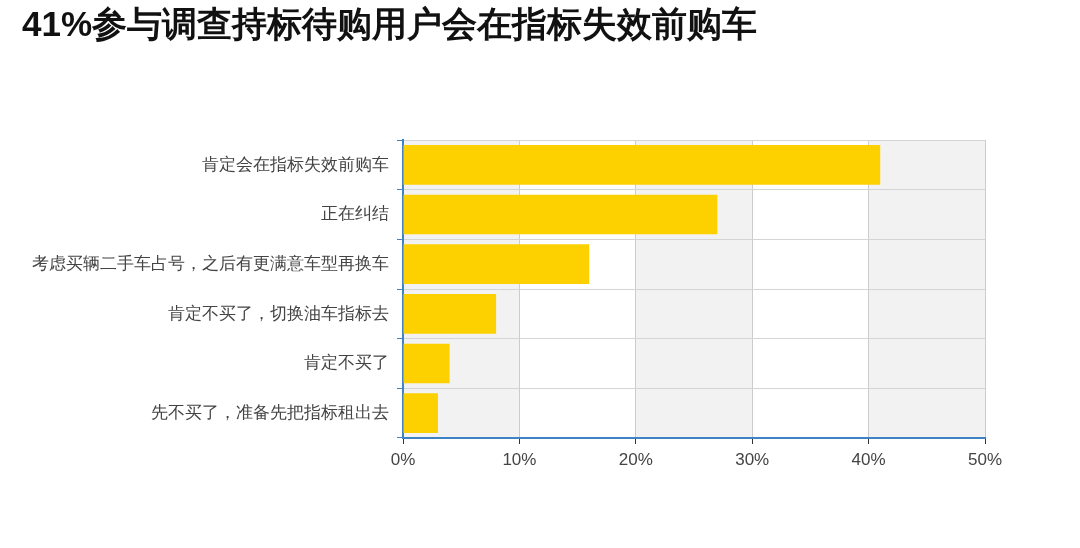 The image size is (1080, 548). Describe the element at coordinates (355, 214) in the screenshot. I see `y-tick-label: 正在纠结` at that location.